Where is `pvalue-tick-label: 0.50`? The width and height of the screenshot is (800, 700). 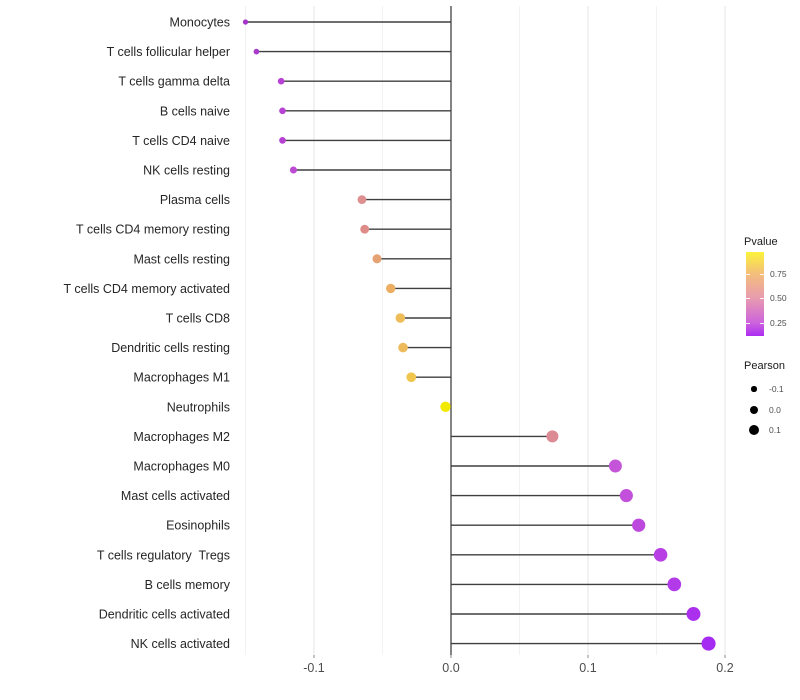
pvalue-tick-label: 0.50 is located at coordinates (778, 298).